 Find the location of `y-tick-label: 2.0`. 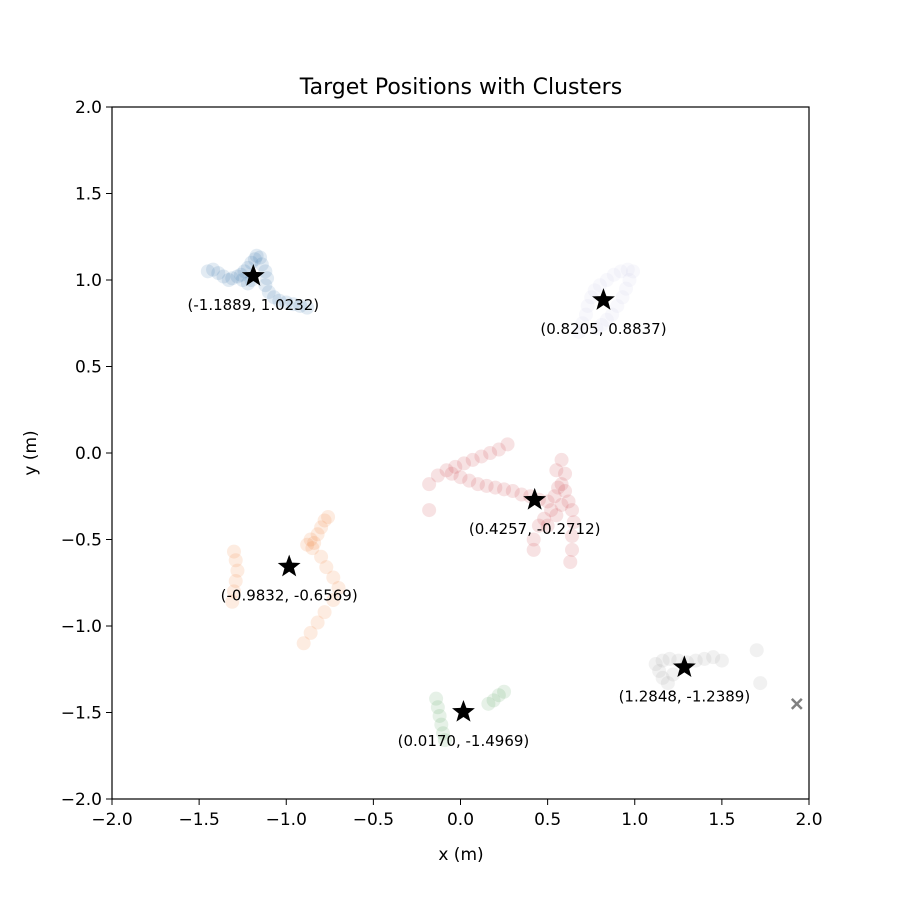

y-tick-label: 2.0 is located at coordinates (88, 108).